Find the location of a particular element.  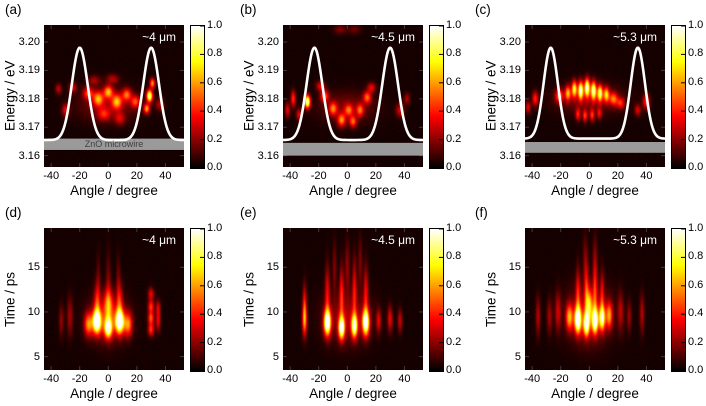

panel-letter: (a) is located at coordinates (13, 9).